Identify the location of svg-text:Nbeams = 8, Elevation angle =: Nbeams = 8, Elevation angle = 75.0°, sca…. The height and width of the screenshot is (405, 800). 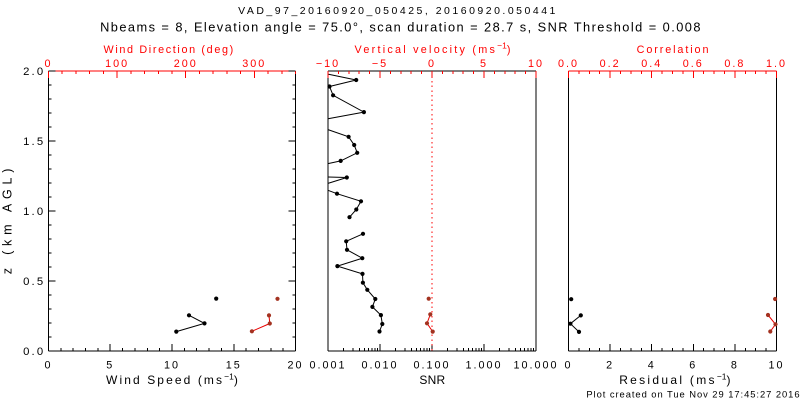
(401, 27).